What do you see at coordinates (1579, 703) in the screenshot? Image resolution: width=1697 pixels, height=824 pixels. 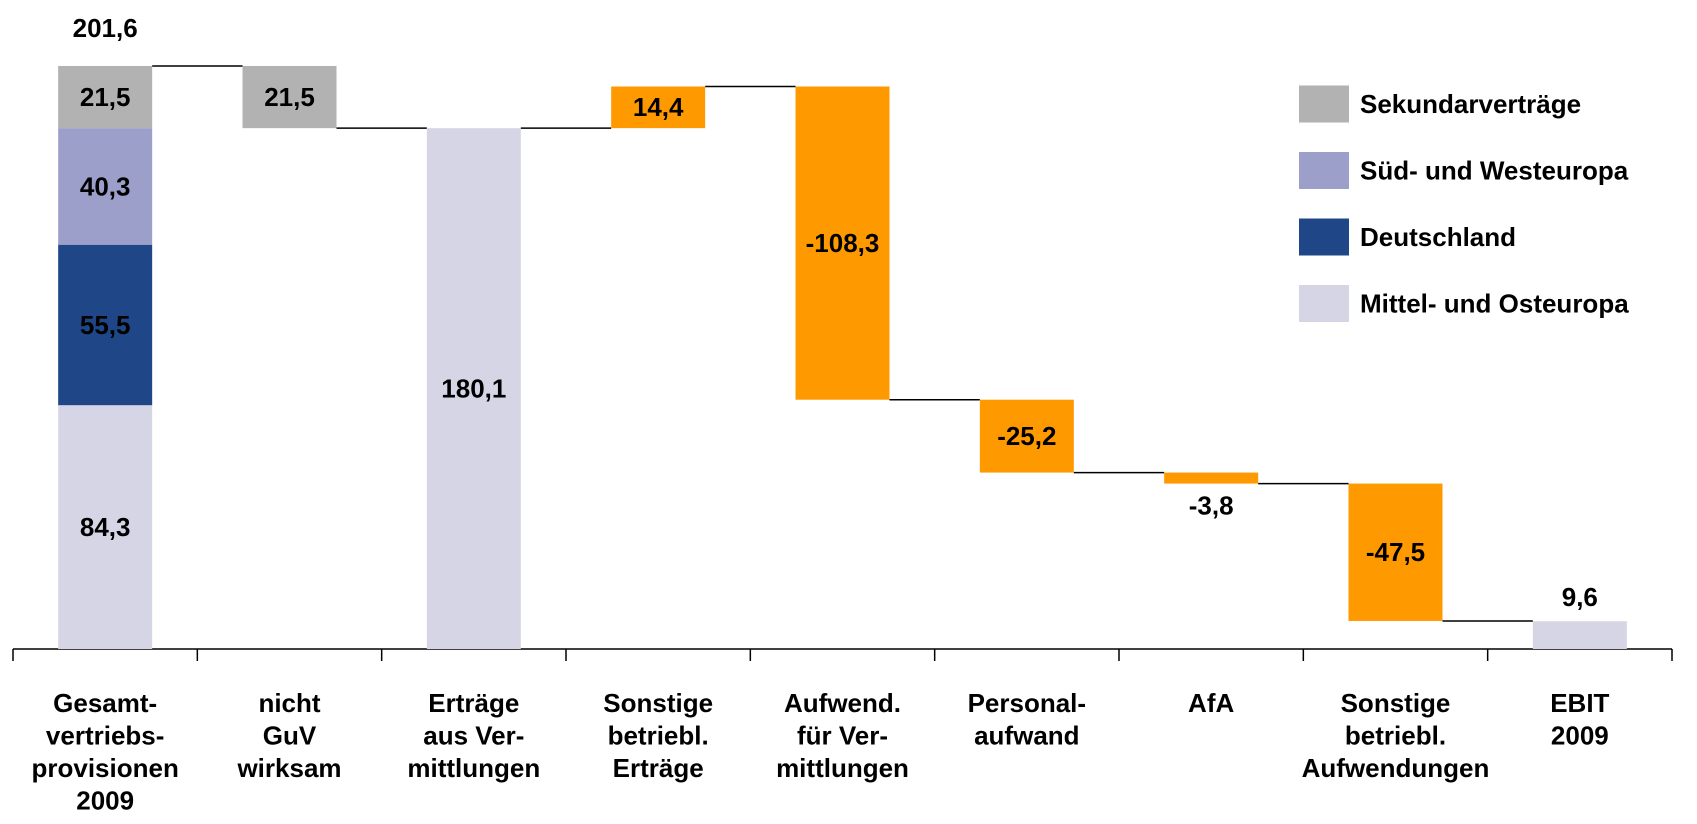 I see `x-tick-label-line: EBIT` at bounding box center [1579, 703].